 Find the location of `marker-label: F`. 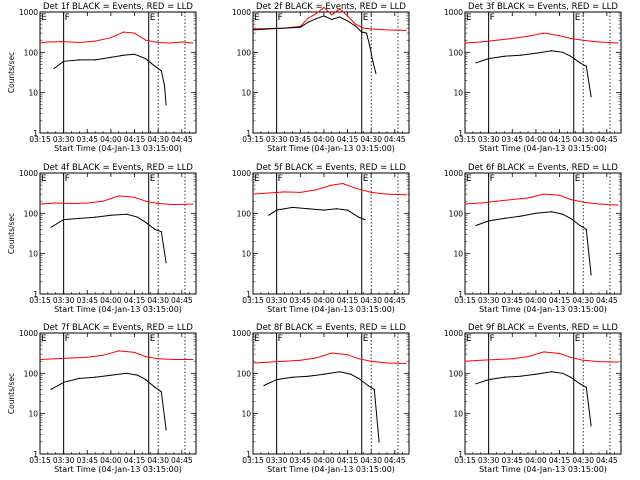

marker-label: F is located at coordinates (492, 179).